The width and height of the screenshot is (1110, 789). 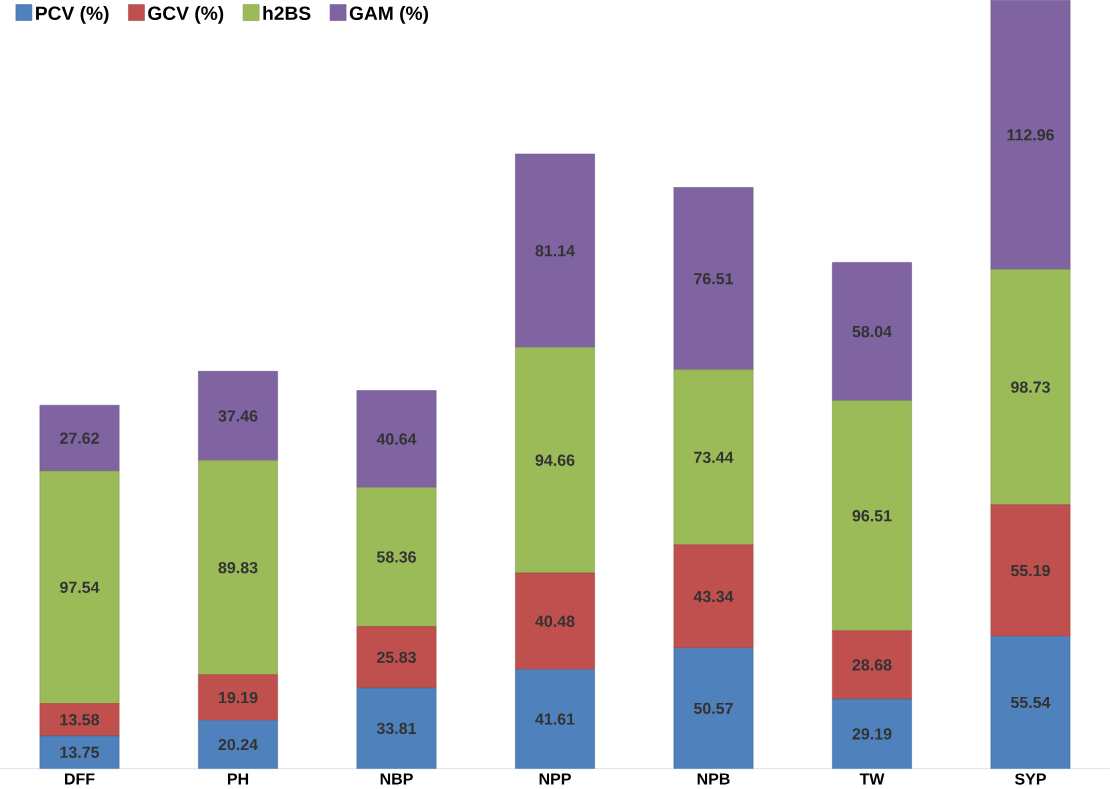 I want to click on data-label: 33.81, so click(x=396, y=728).